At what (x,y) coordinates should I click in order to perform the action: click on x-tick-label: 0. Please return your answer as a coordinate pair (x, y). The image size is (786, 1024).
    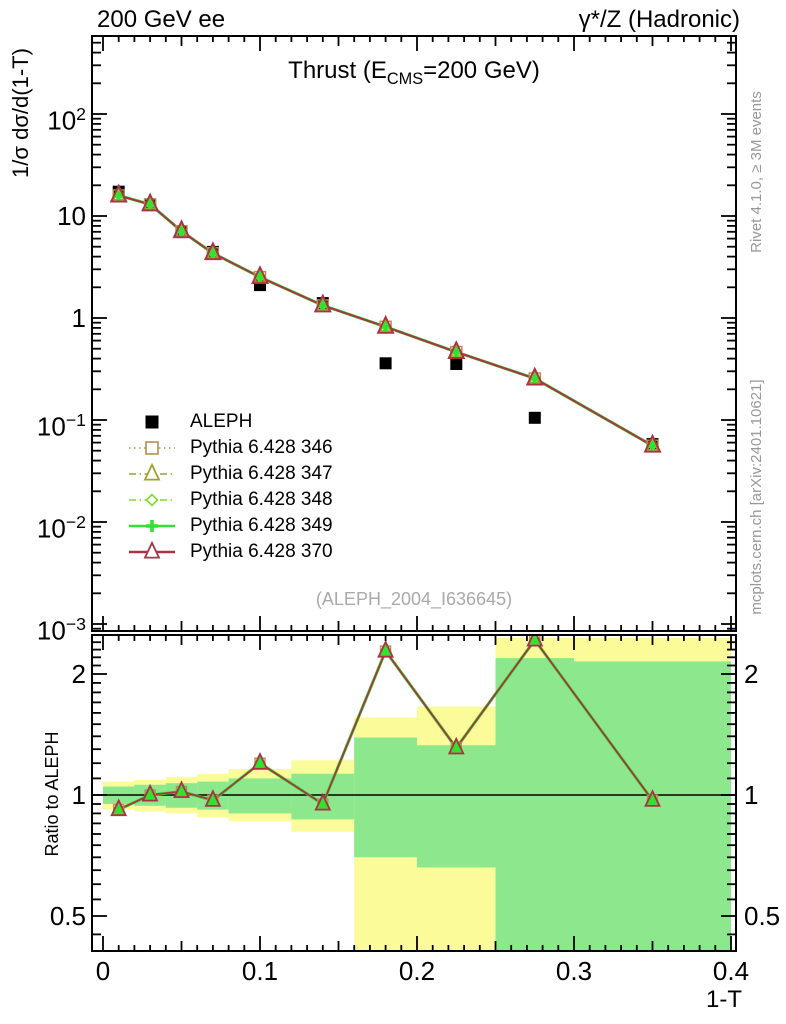
    Looking at the image, I should click on (103, 971).